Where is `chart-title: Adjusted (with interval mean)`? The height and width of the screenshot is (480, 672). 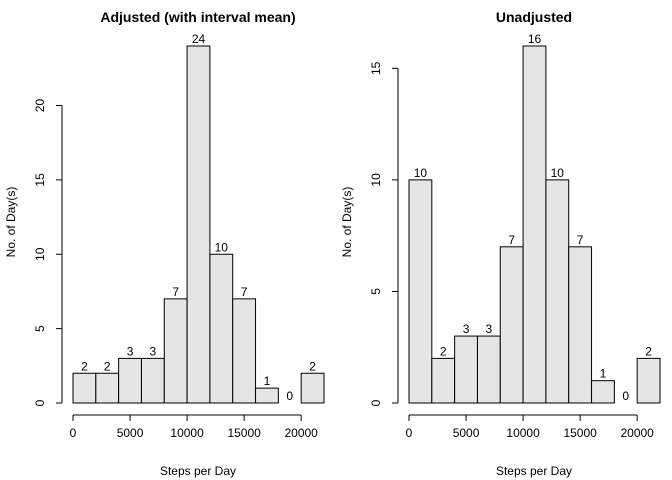 chart-title: Adjusted (with interval mean) is located at coordinates (197, 17).